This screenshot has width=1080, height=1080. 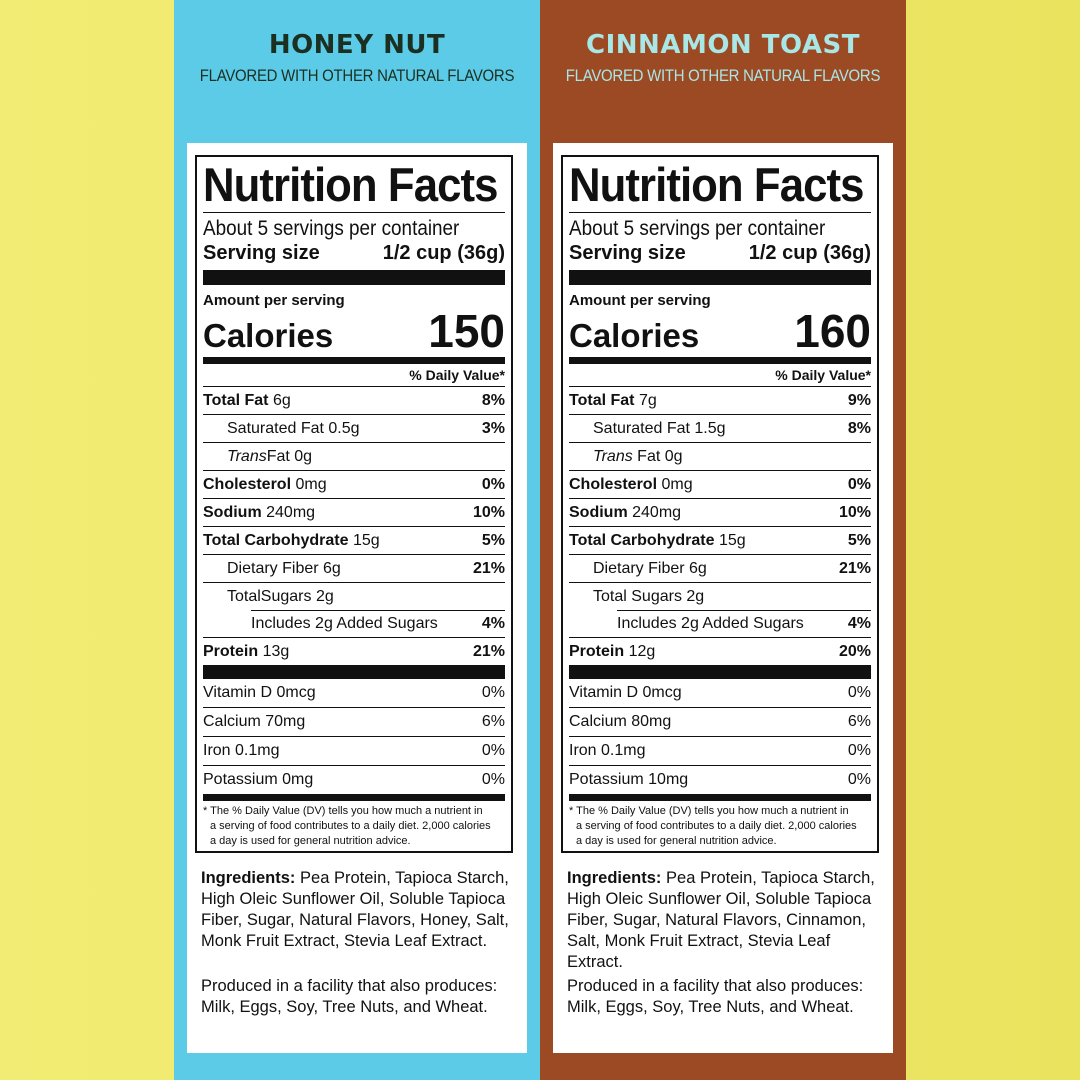 What do you see at coordinates (354, 429) in the screenshot?
I see `saturated-fat-row: Saturated Fat 0.5g 3%` at bounding box center [354, 429].